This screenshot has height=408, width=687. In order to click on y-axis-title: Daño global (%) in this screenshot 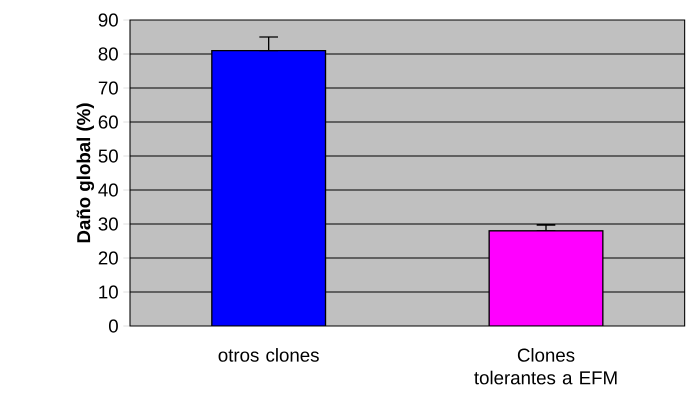, I will do `click(85, 172)`.